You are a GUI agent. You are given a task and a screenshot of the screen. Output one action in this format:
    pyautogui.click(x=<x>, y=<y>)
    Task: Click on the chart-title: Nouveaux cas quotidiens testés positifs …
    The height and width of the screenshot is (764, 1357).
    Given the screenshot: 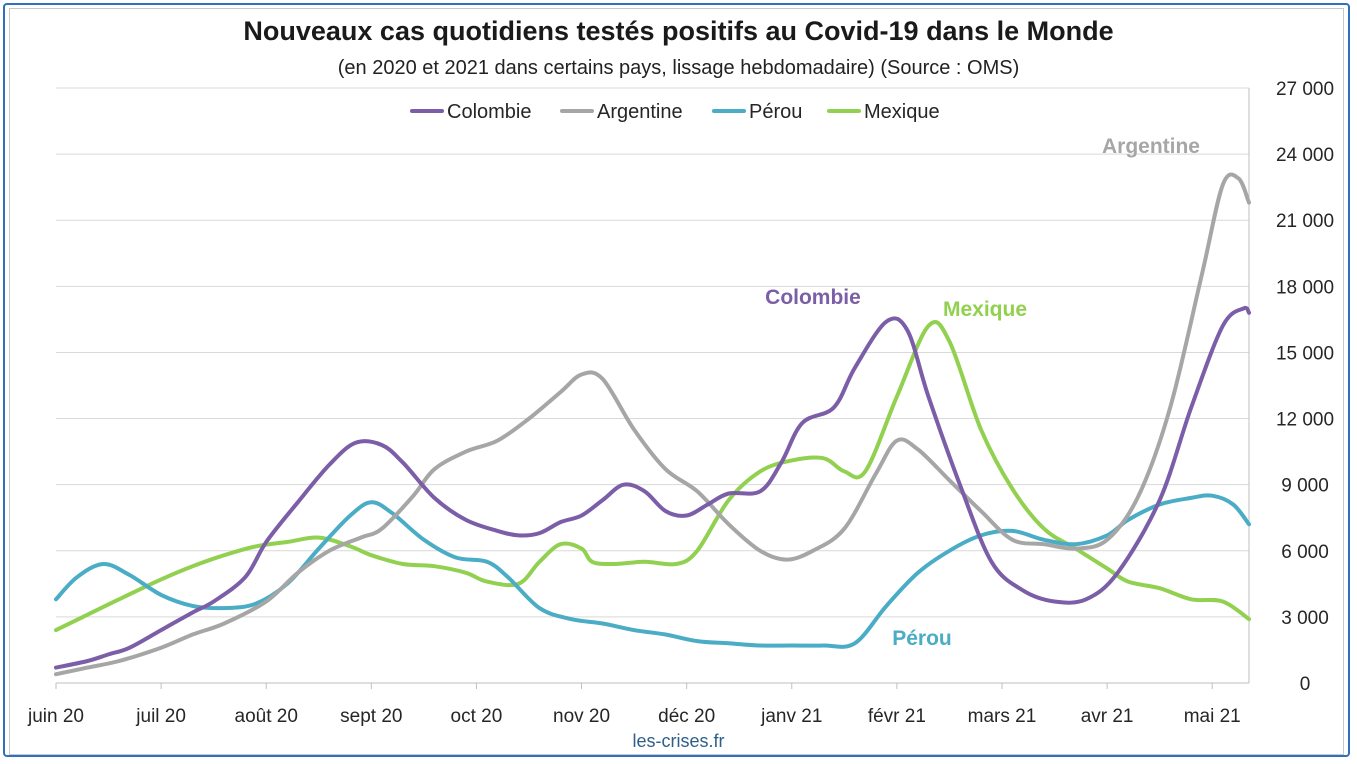 What is the action you would take?
    pyautogui.click(x=678, y=31)
    